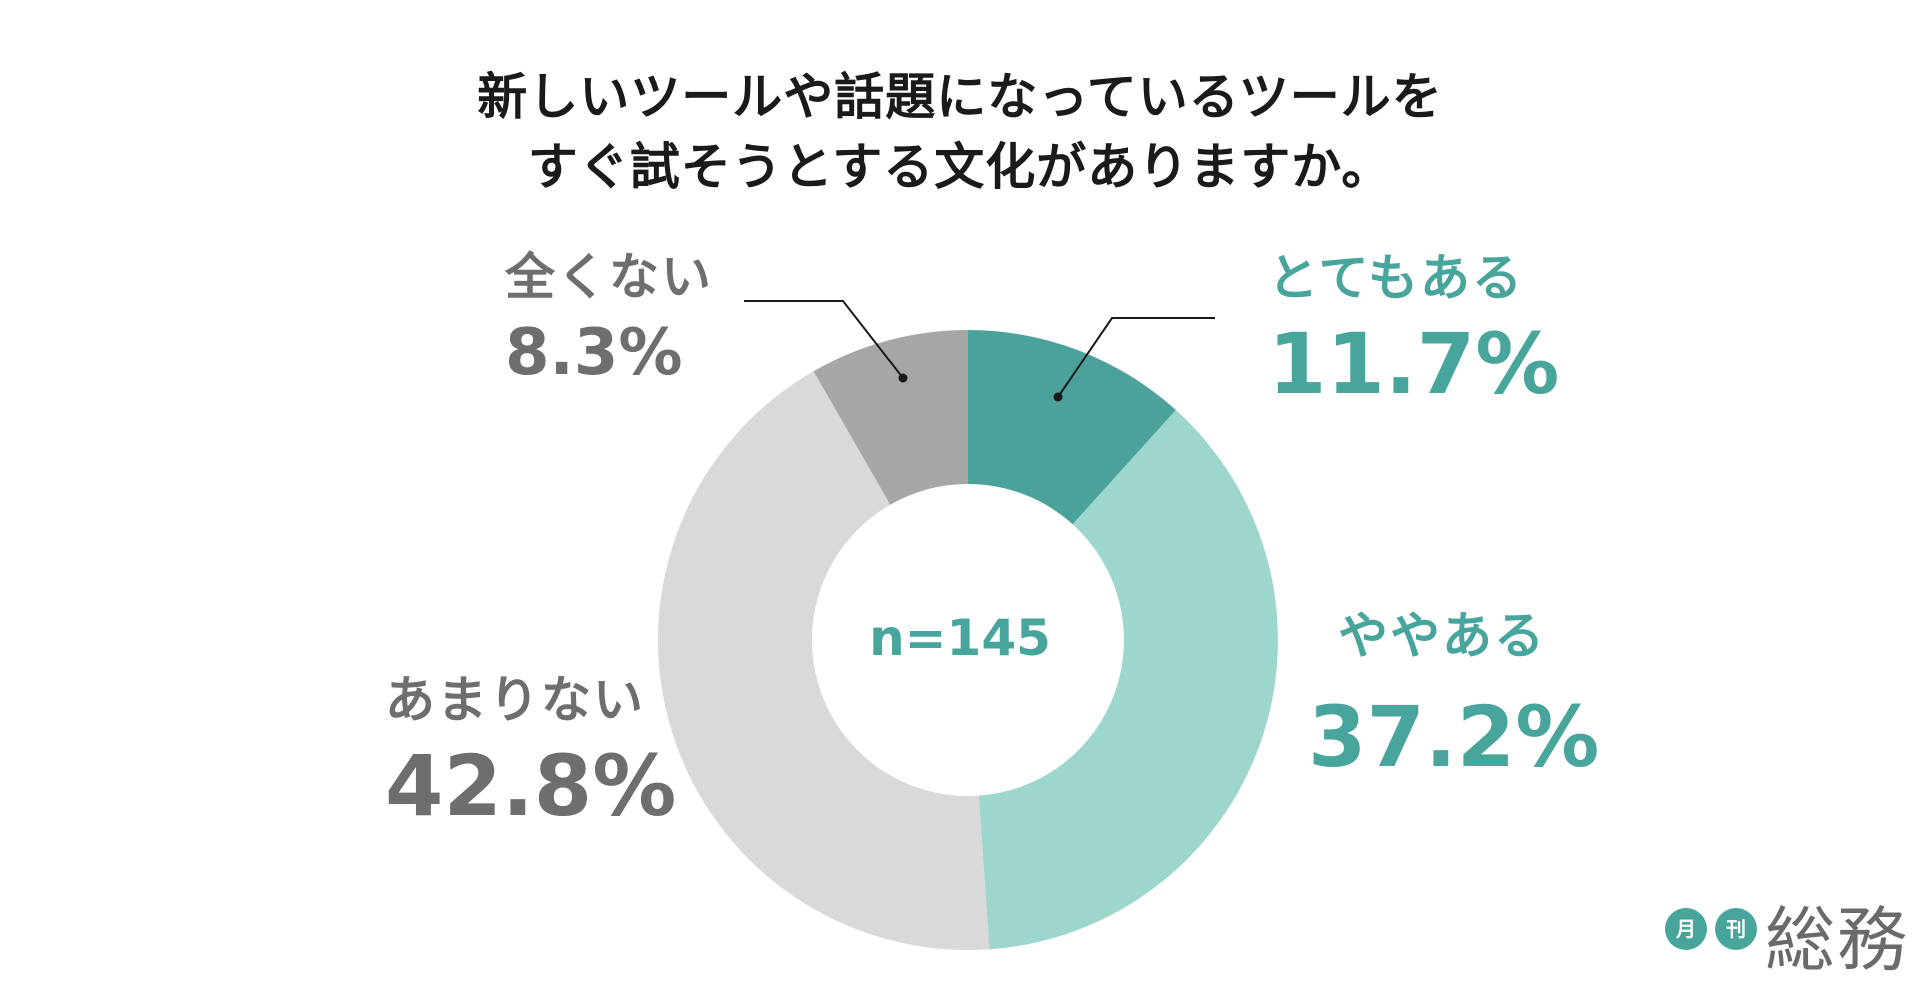  Describe the element at coordinates (1134, 359) in the screenshot. I see `leader-line-totemo-aru` at that location.